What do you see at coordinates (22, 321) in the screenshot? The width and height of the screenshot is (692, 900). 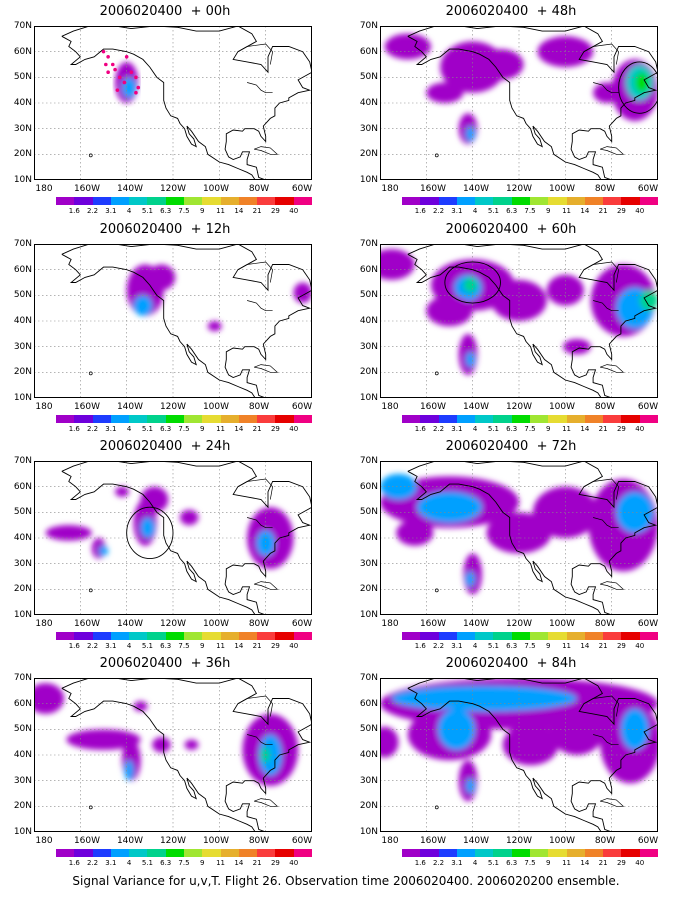 I see `latitude-label: 40N` at bounding box center [22, 321].